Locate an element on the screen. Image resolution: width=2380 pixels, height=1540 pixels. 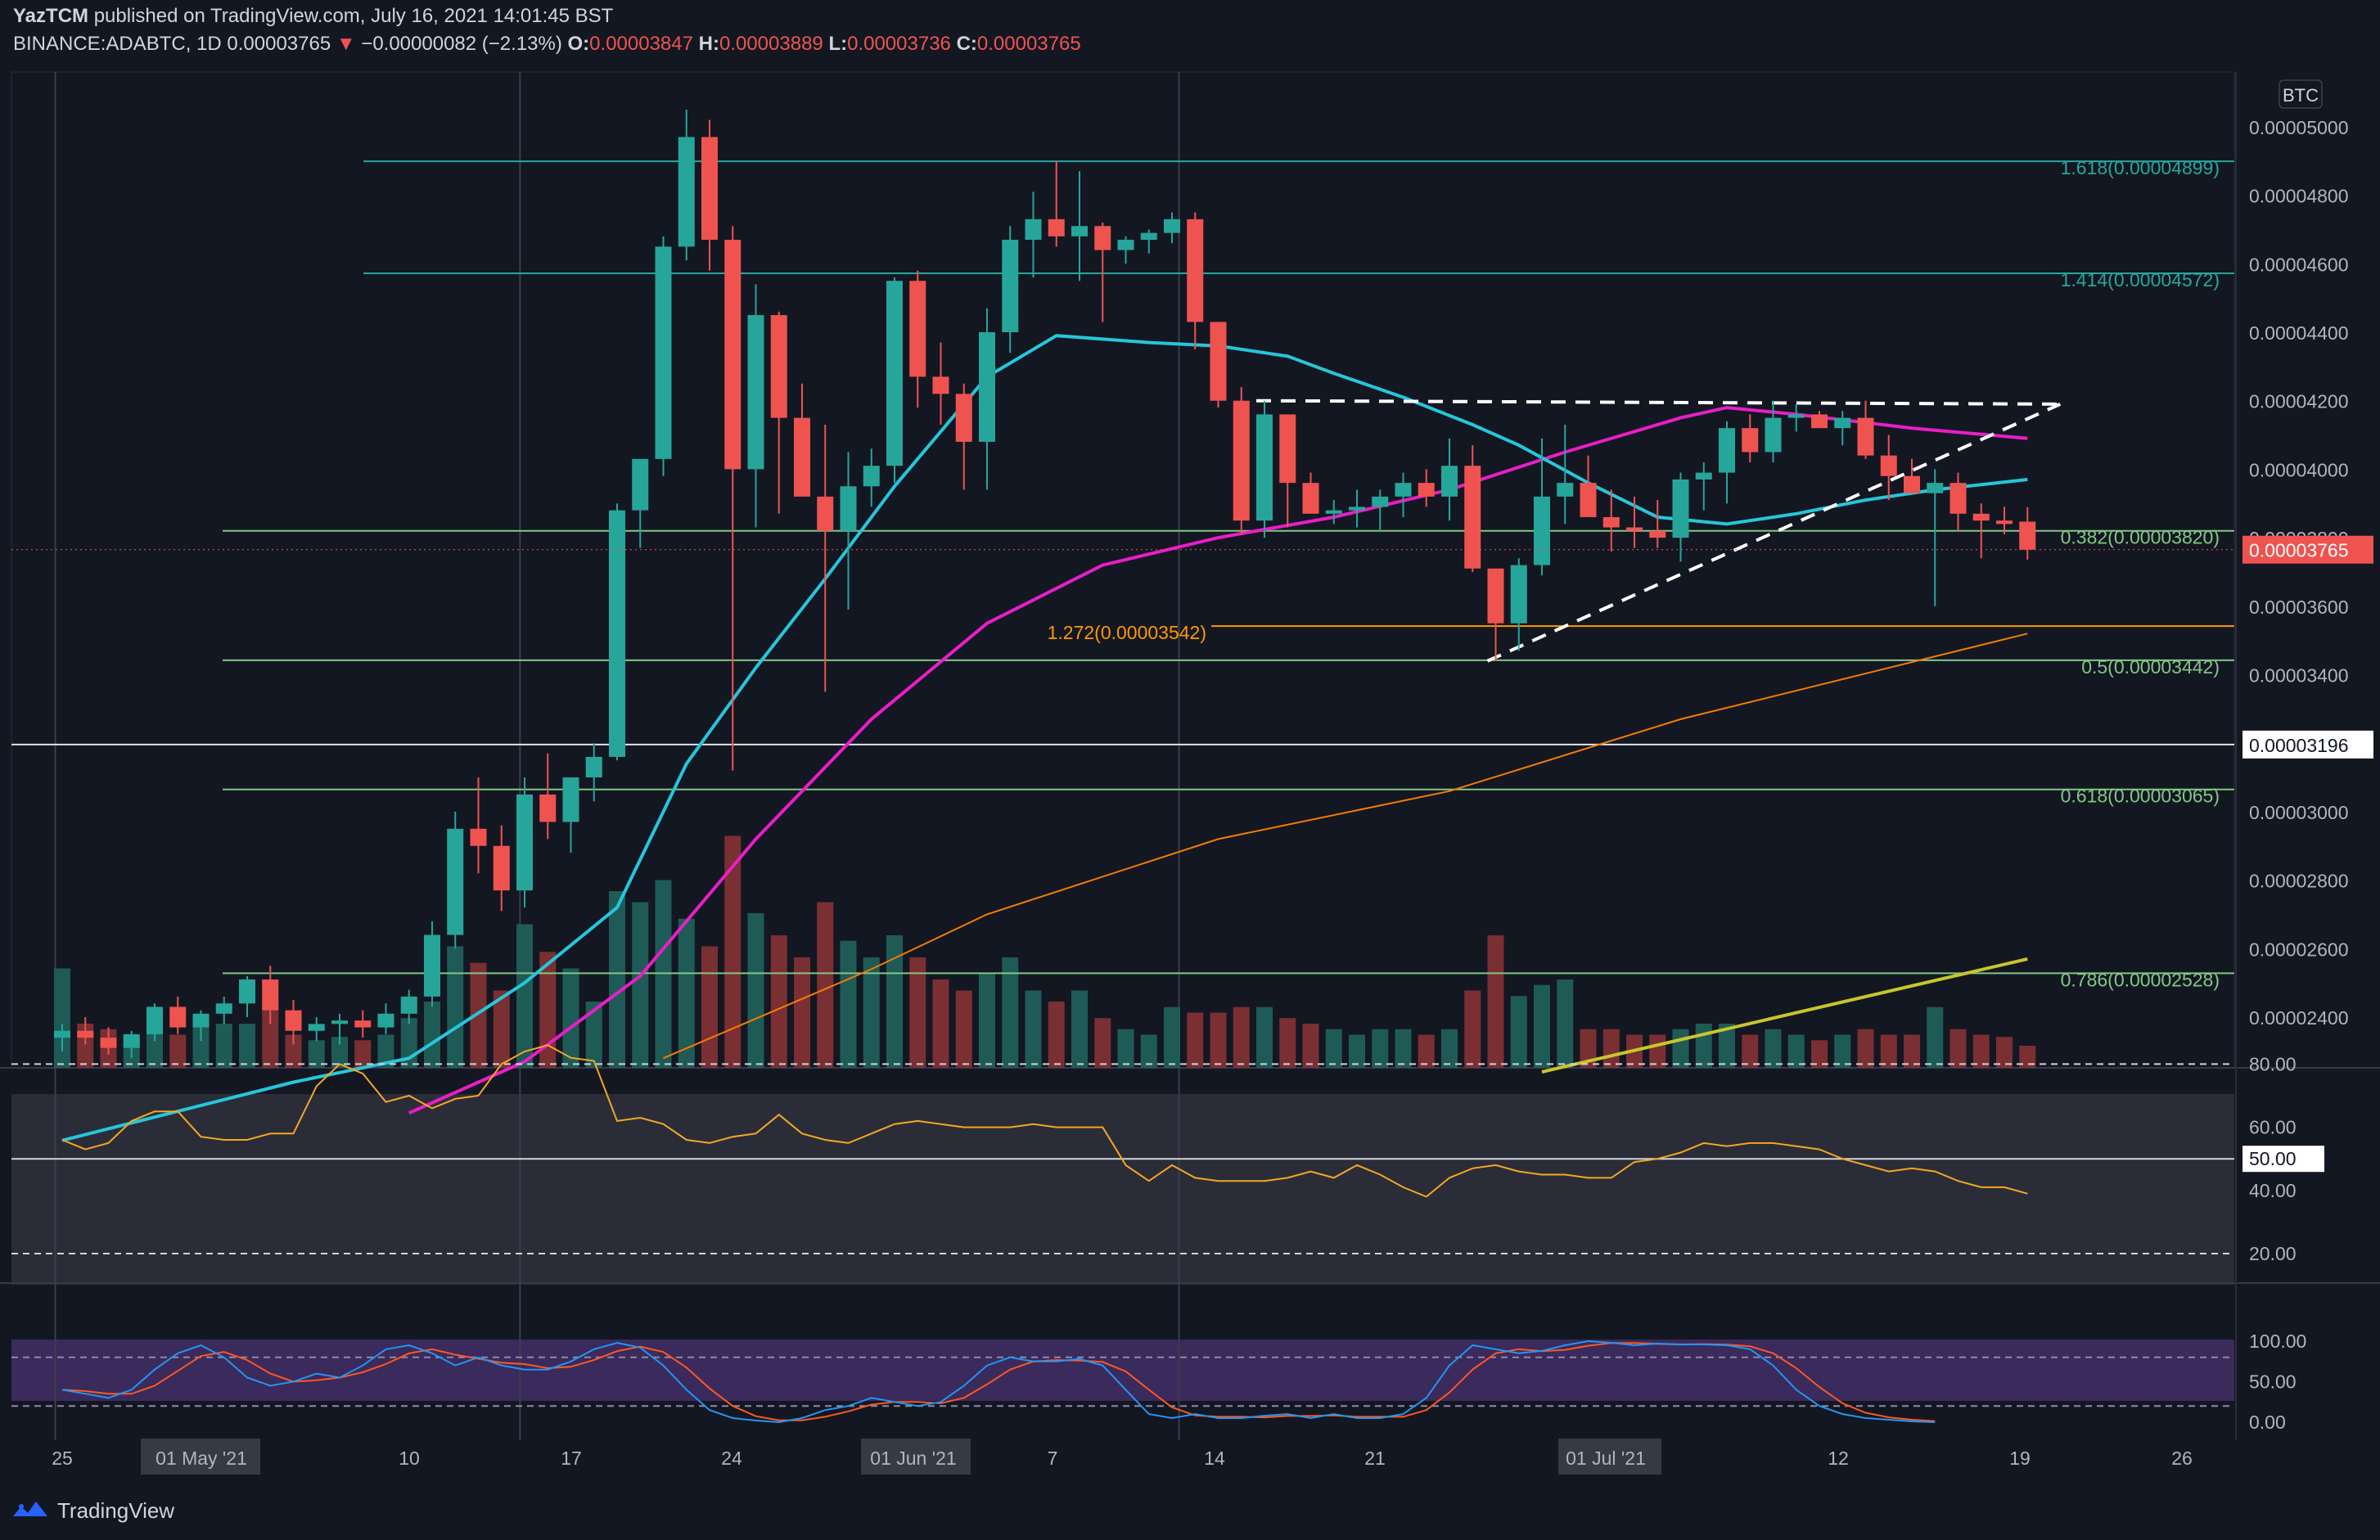
x-tick-label: 10 is located at coordinates (409, 1458).